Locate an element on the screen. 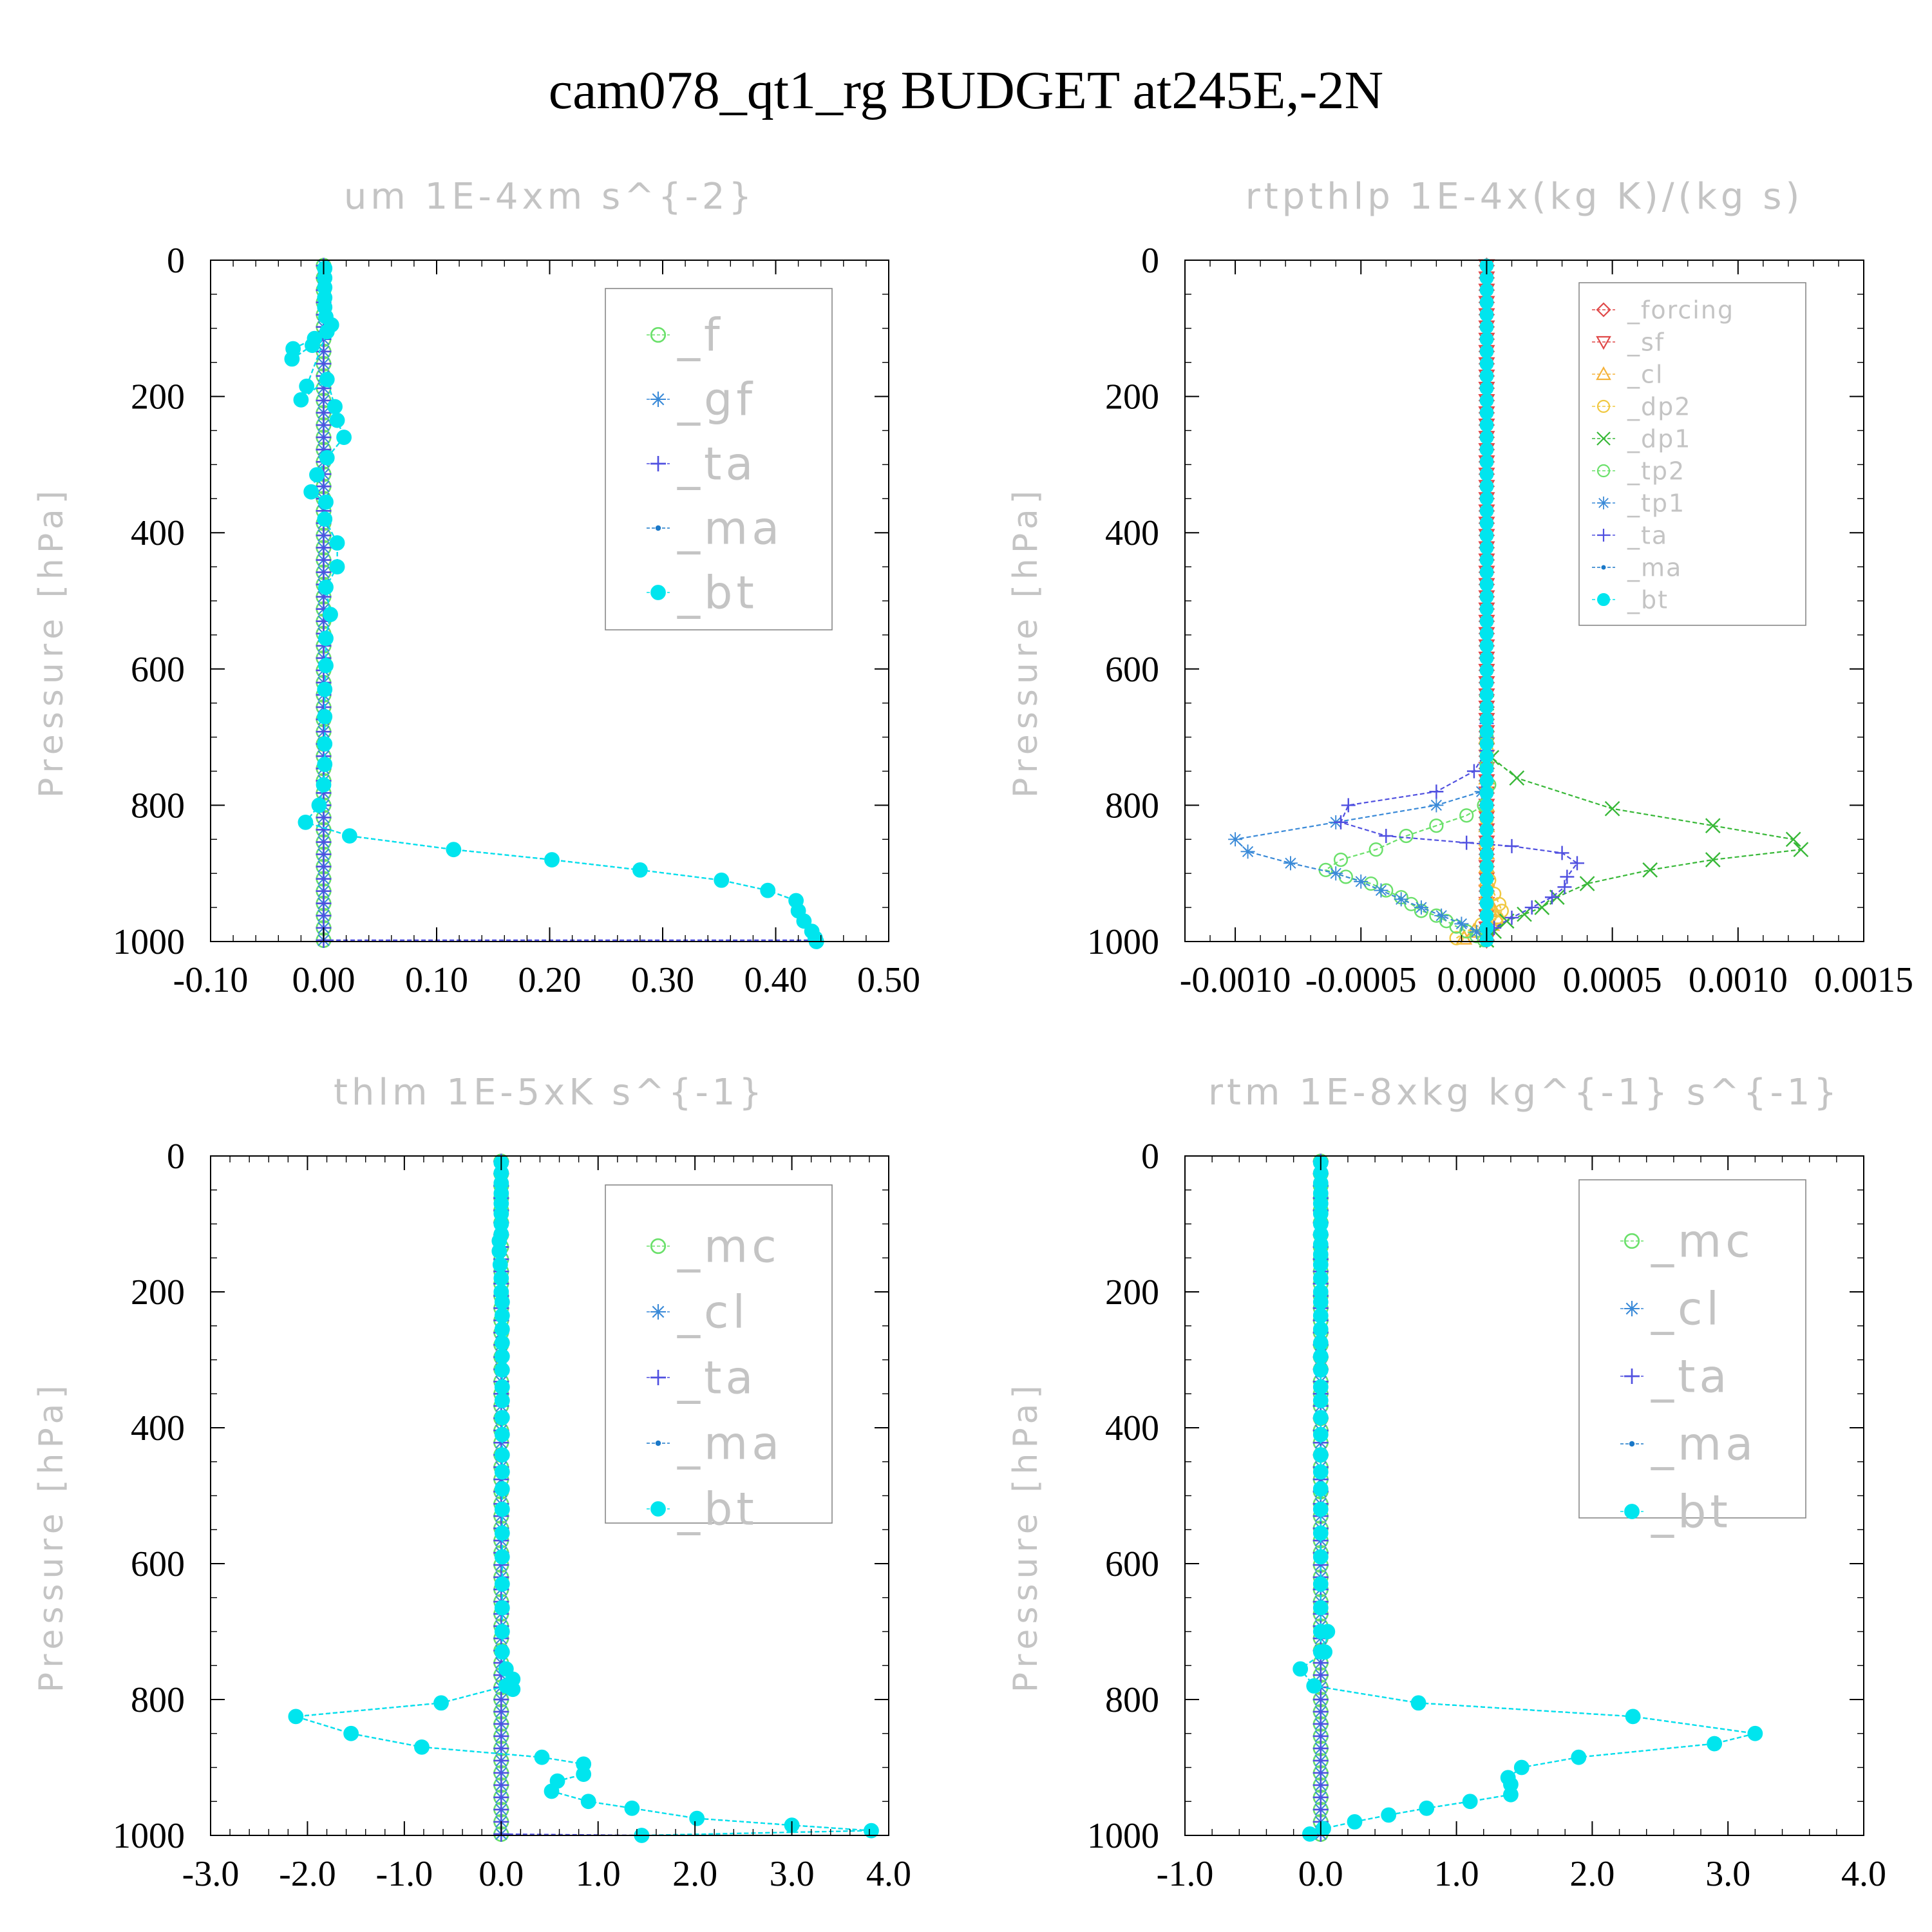 This screenshot has width=1932, height=1932. y-tick-label: 0 is located at coordinates (176, 261).